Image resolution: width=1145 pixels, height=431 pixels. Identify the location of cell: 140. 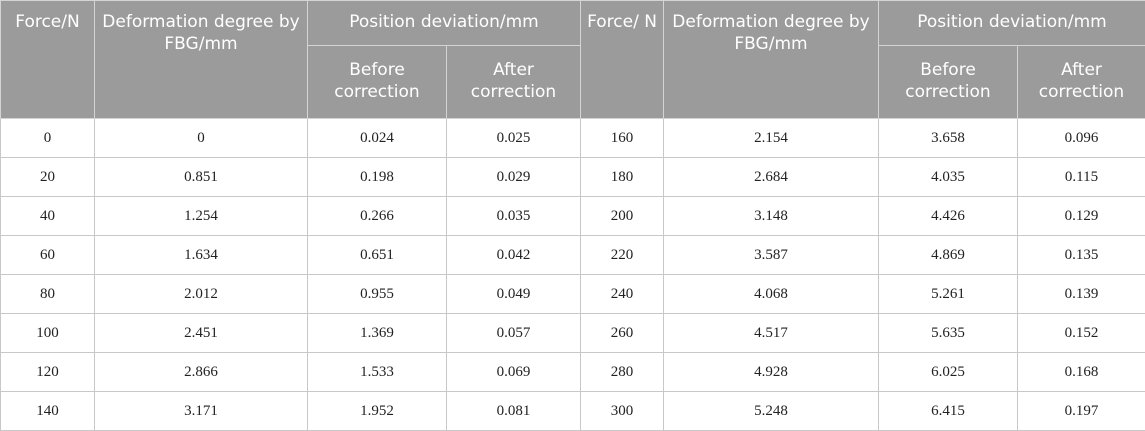
(48, 411).